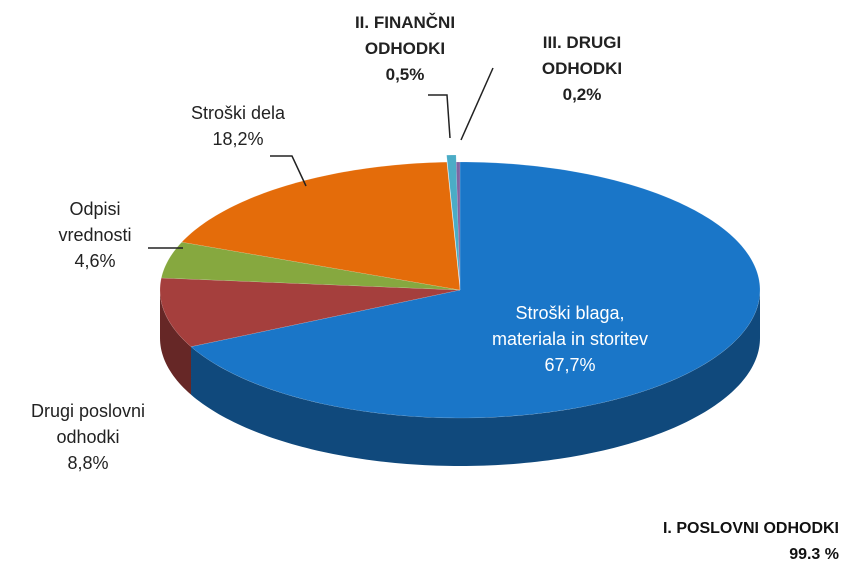  I want to click on slice-label: II. FINANČNI ODHODKI 0,5%, so click(405, 49).